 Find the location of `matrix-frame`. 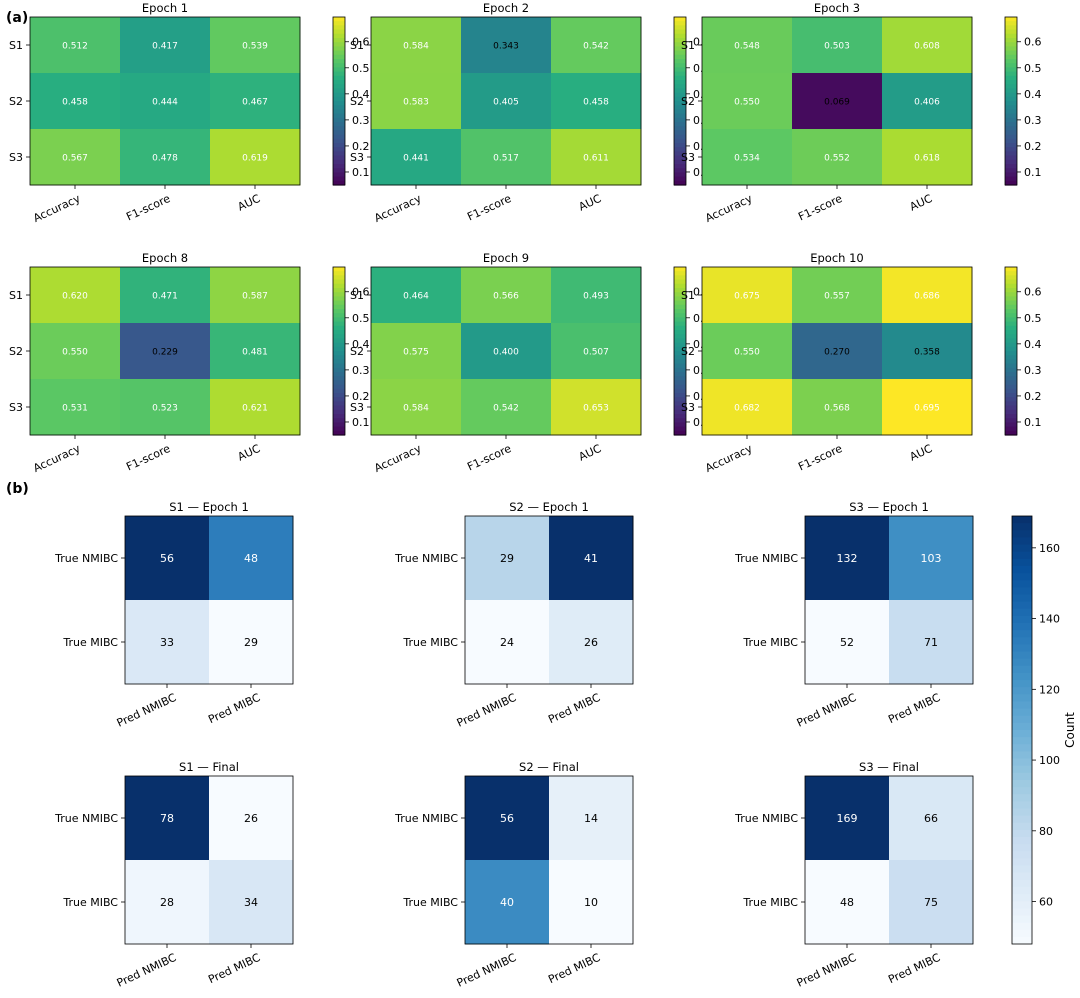

matrix-frame is located at coordinates (889, 860).